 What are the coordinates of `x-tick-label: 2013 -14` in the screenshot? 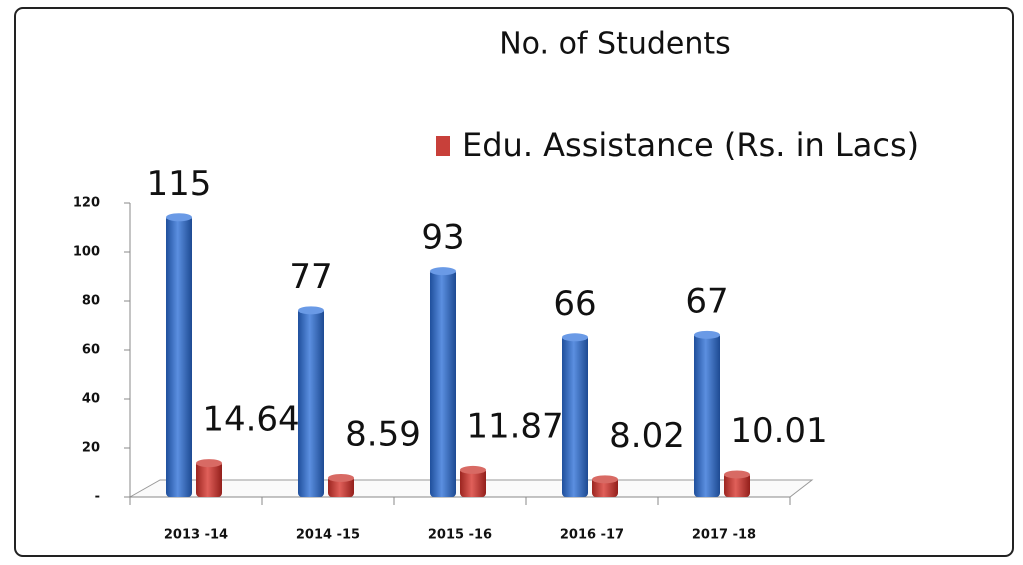 It's located at (196, 535).